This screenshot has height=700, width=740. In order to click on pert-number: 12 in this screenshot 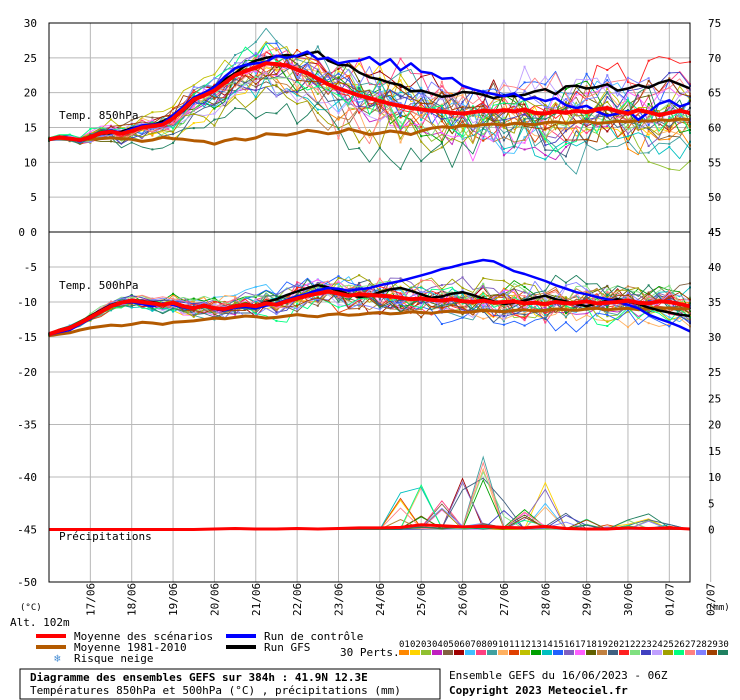, I will do `click(525, 645)`.